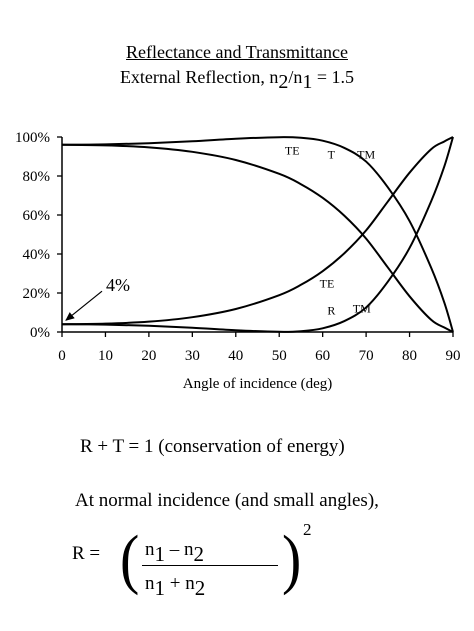 The image size is (474, 631). I want to click on curve-label-t: T, so click(332, 155).